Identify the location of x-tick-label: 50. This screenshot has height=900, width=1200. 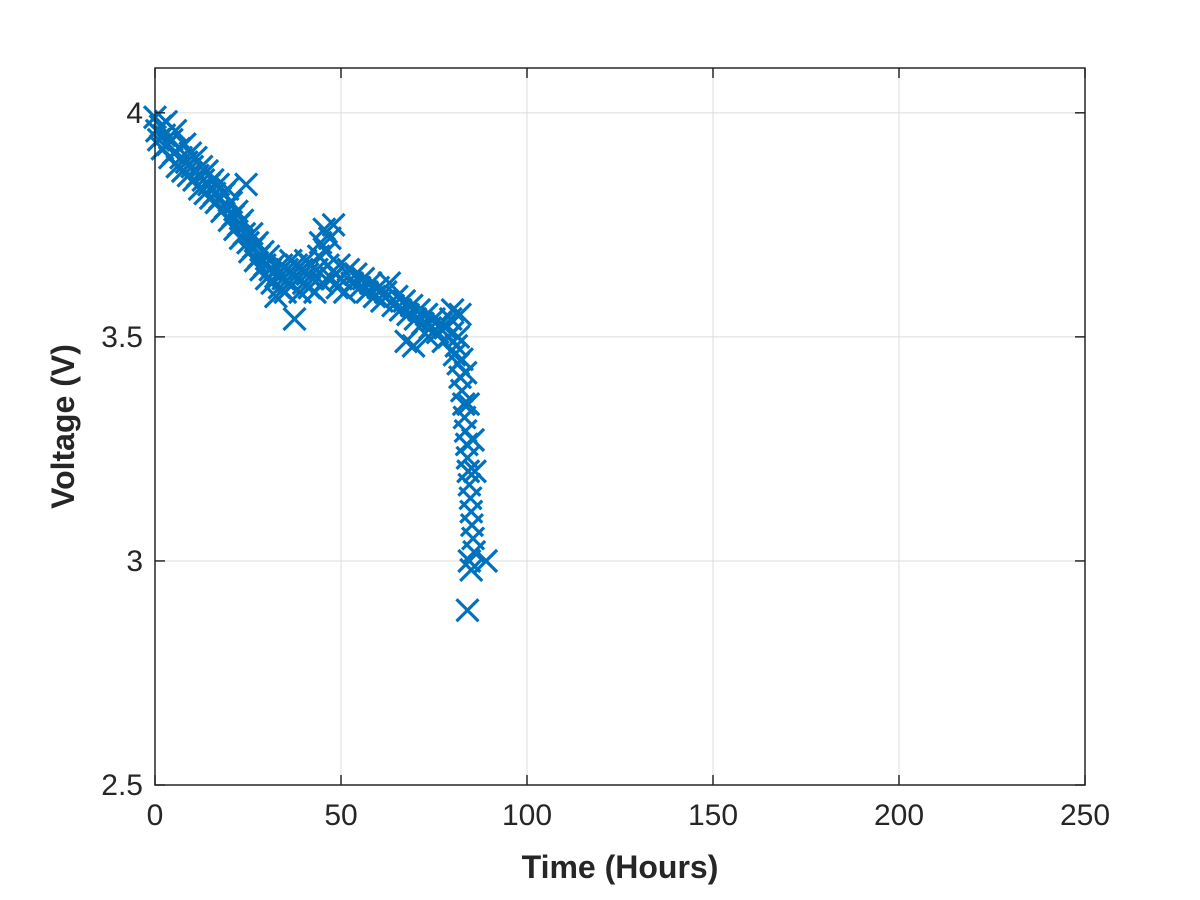
(340, 815).